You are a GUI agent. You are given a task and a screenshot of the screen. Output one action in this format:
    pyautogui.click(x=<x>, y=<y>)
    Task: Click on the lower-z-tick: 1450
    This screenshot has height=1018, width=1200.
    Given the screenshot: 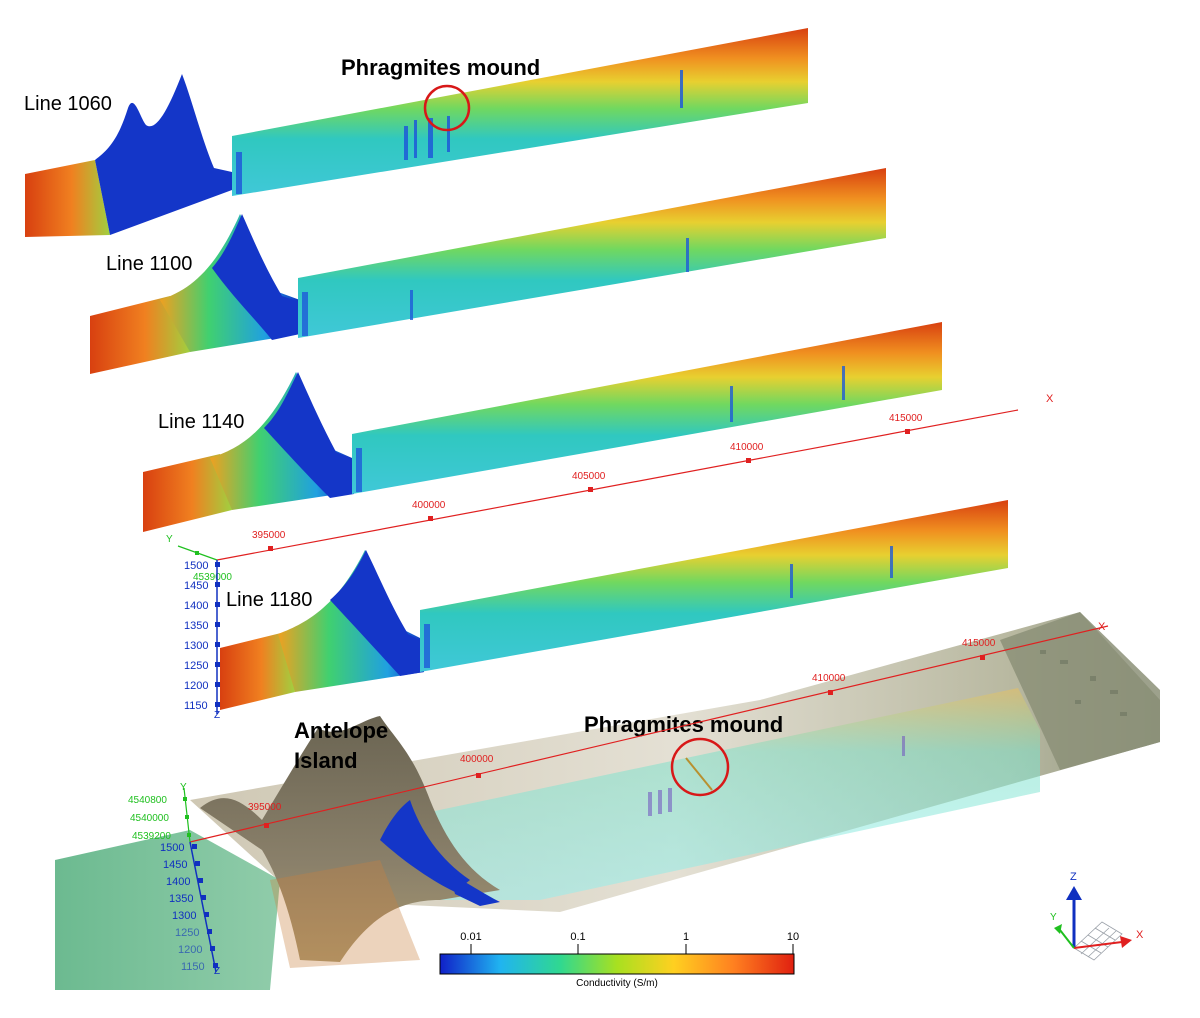 What is the action you would take?
    pyautogui.click(x=175, y=865)
    